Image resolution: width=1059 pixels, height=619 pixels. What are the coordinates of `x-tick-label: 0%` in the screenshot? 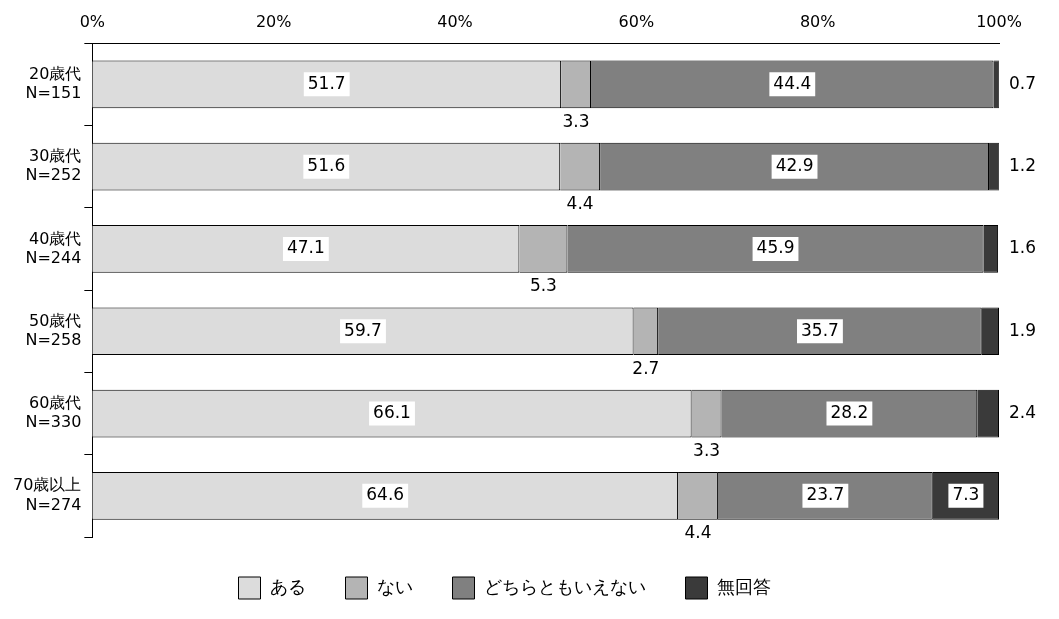 It's located at (92, 21).